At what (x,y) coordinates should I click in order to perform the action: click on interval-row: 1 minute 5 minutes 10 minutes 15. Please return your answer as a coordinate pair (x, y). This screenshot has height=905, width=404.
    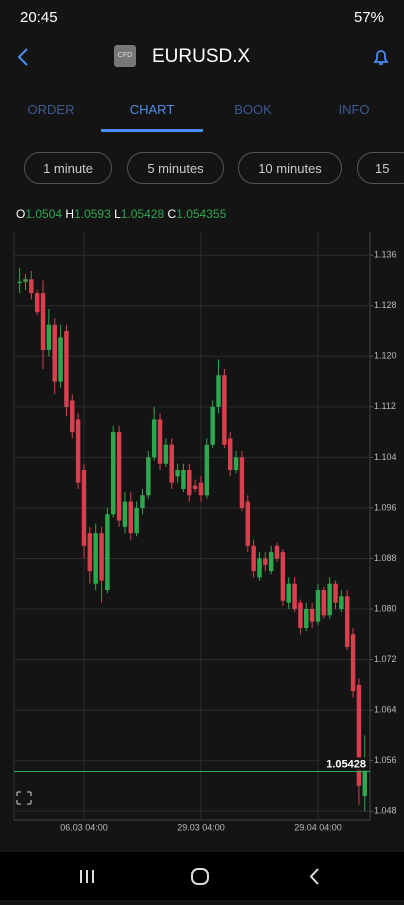
    Looking at the image, I should click on (202, 169).